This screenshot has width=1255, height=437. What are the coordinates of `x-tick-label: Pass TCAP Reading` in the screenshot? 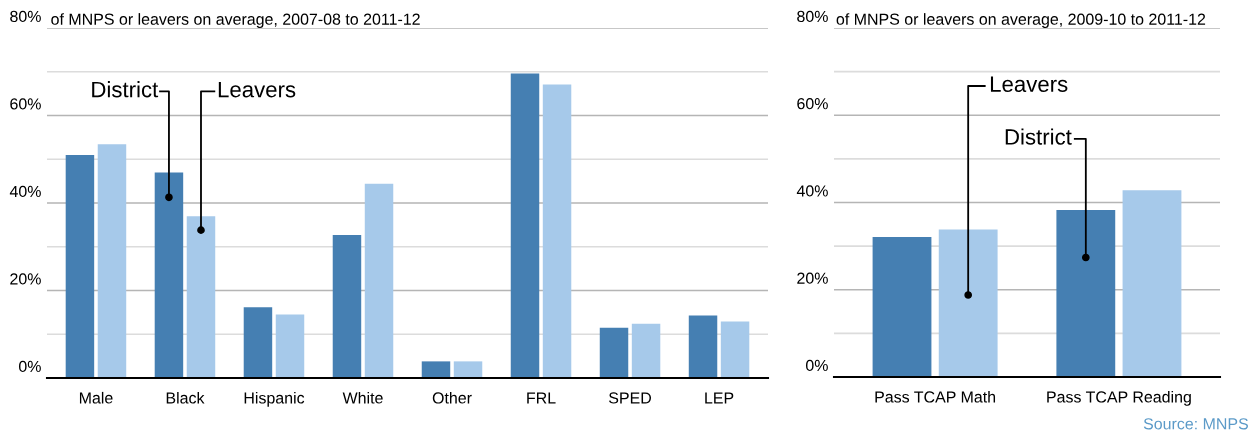 It's located at (1119, 398).